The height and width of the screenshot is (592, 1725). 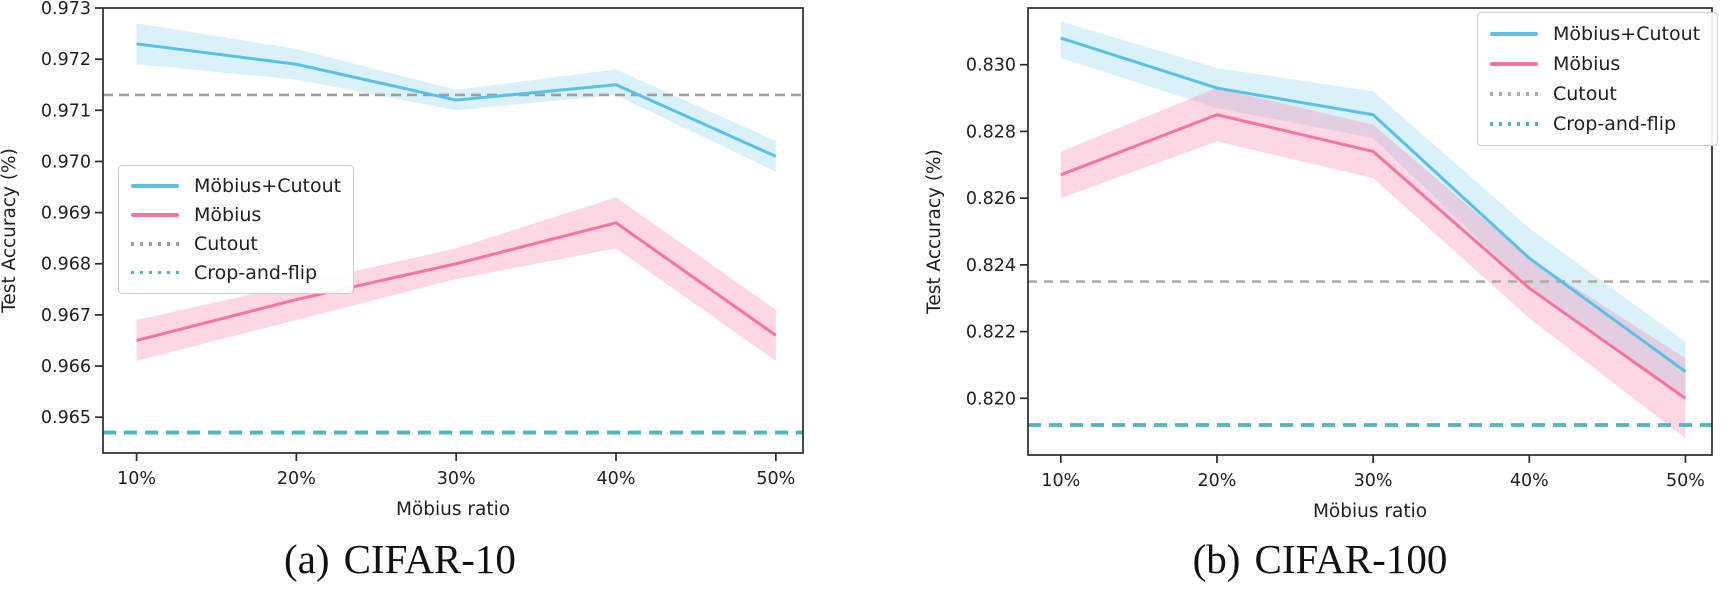 What do you see at coordinates (991, 199) in the screenshot?
I see `y-tick-label: 0.826` at bounding box center [991, 199].